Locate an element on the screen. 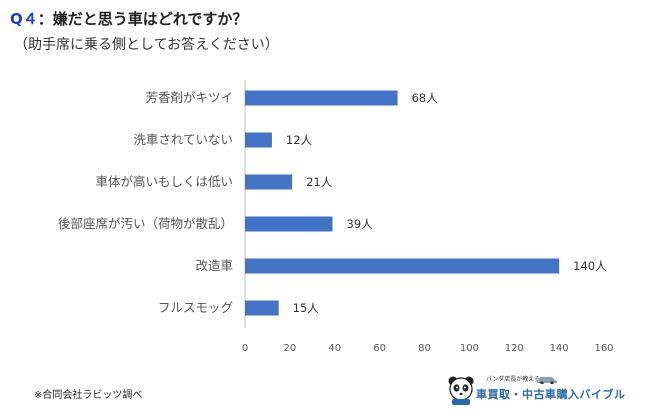 The height and width of the screenshot is (419, 650). x-tick-label: 100 is located at coordinates (469, 348).